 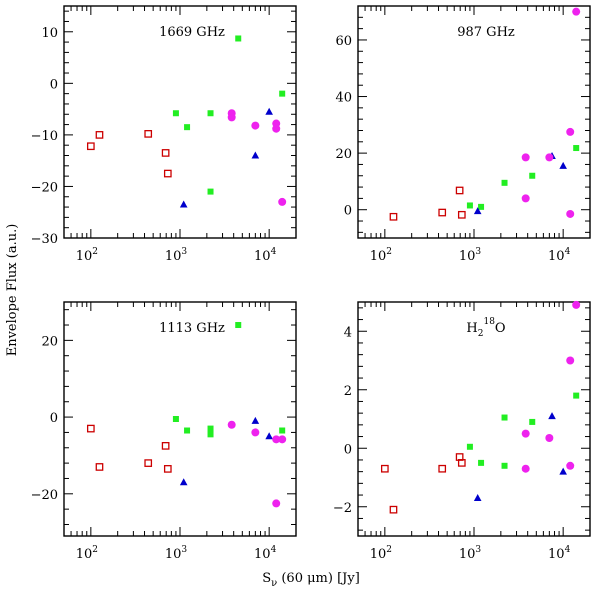 I want to click on x-axis-label: Sν (60 μm) [Jy], so click(x=311, y=580).